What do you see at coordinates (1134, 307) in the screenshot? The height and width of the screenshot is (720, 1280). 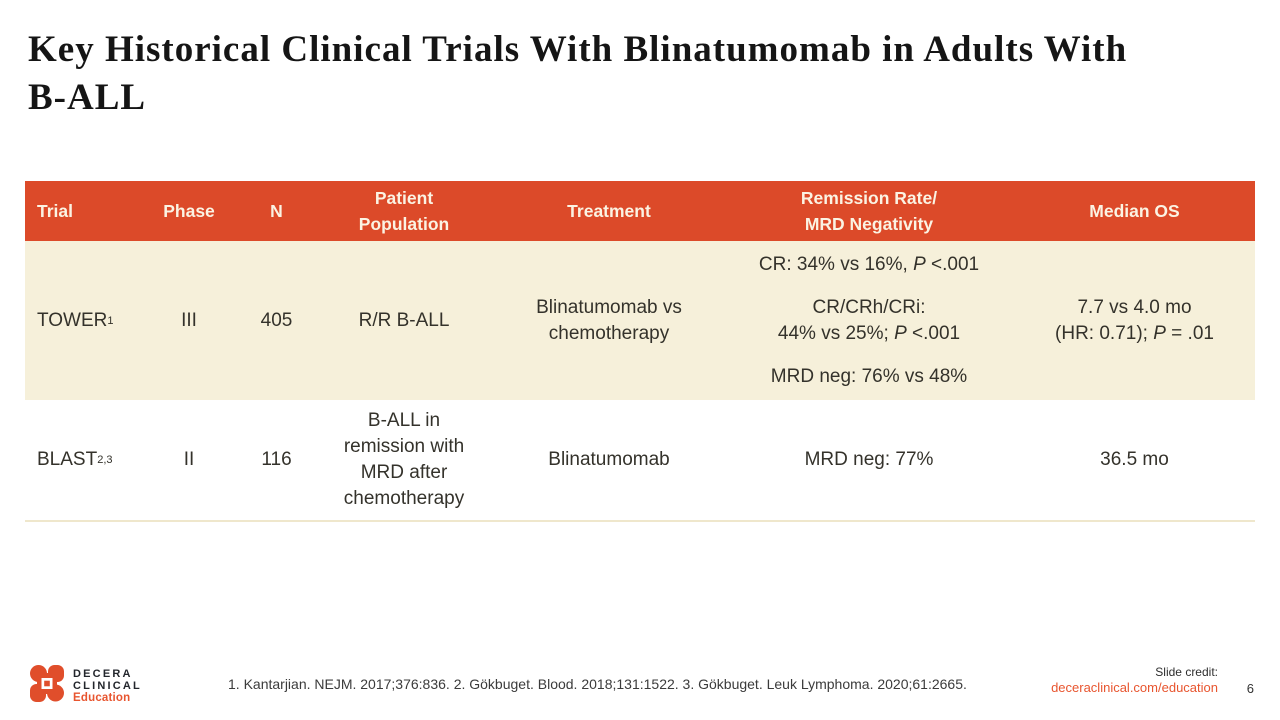 I see `tower-os-line1: 7.7 vs 4.0 mo` at bounding box center [1134, 307].